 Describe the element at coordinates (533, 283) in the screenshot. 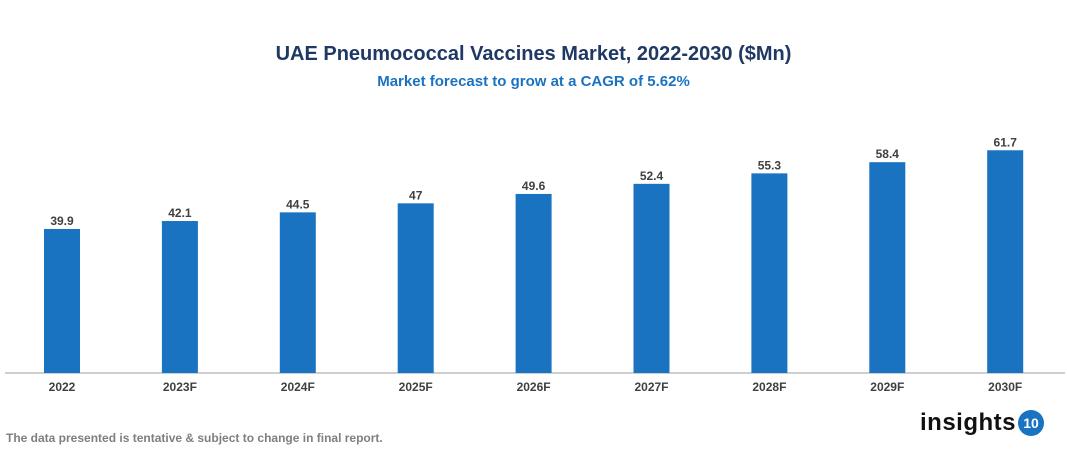

I see `bar-2026F` at that location.